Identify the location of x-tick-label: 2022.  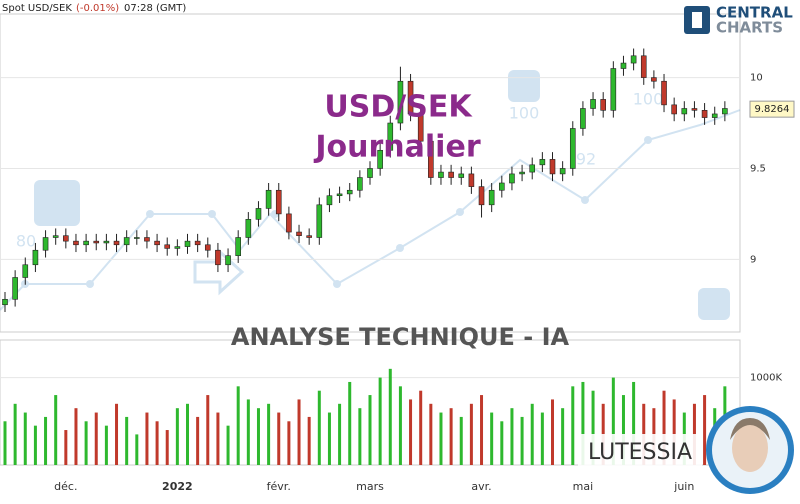
(177, 486).